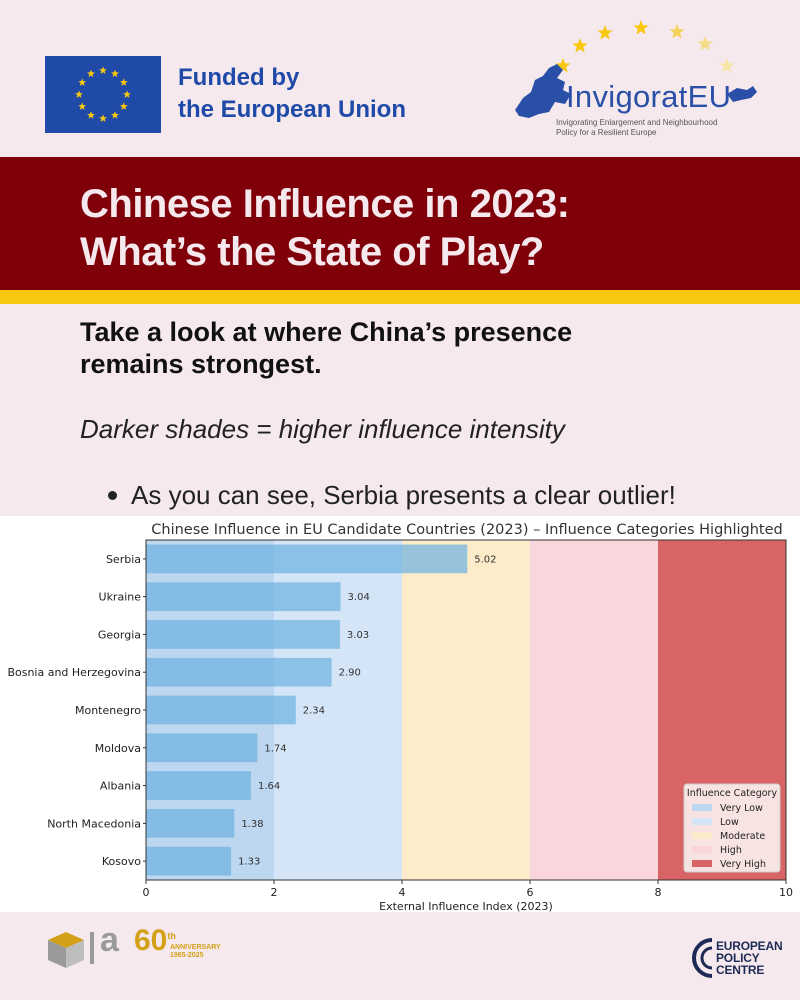  Describe the element at coordinates (743, 864) in the screenshot. I see `legend-label: Very High` at that location.